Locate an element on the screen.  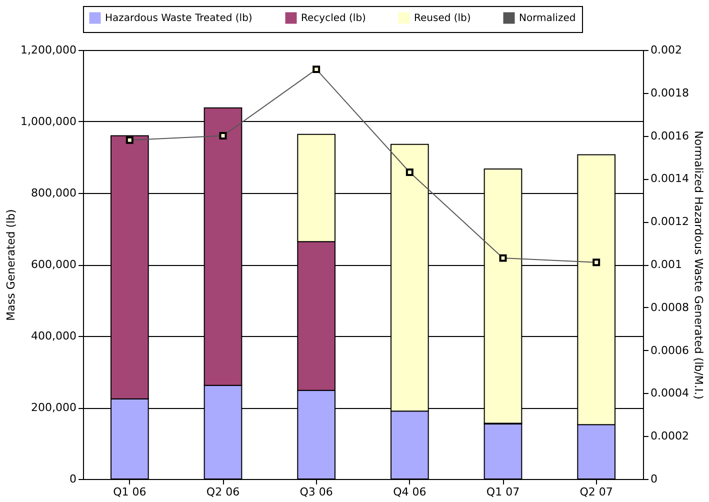
y2-tick-label: 0 is located at coordinates (654, 479).